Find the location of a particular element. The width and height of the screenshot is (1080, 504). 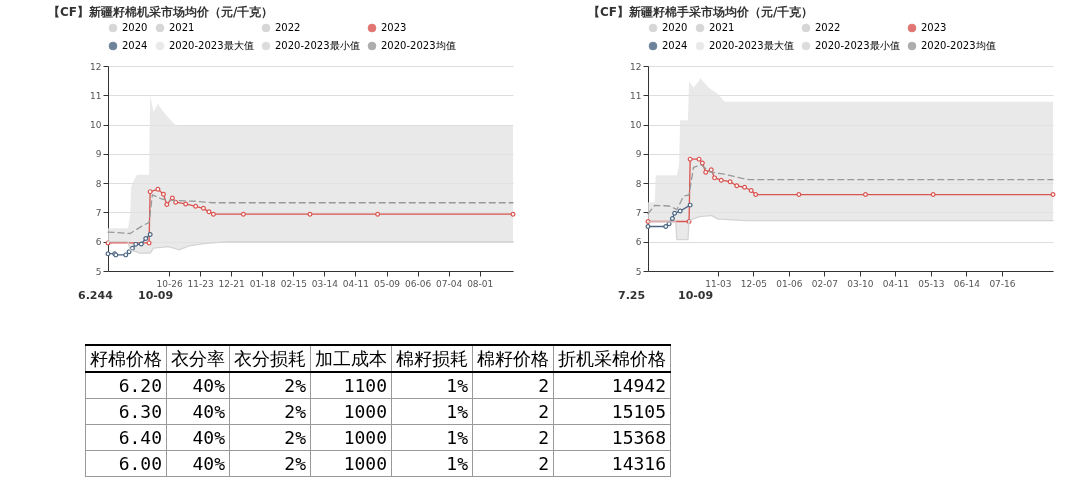

legend-label: 2022 is located at coordinates (288, 27).